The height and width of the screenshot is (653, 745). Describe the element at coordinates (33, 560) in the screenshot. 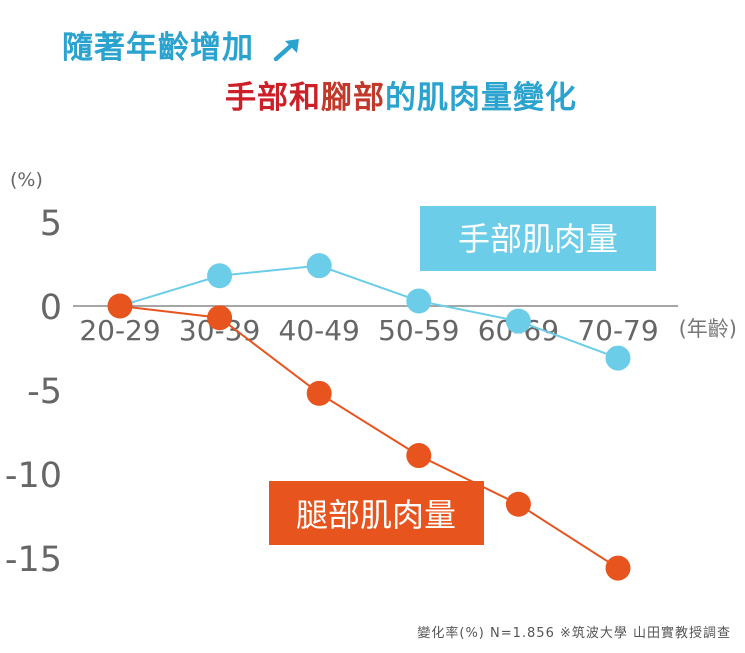

I see `y-tick-label: -15` at that location.